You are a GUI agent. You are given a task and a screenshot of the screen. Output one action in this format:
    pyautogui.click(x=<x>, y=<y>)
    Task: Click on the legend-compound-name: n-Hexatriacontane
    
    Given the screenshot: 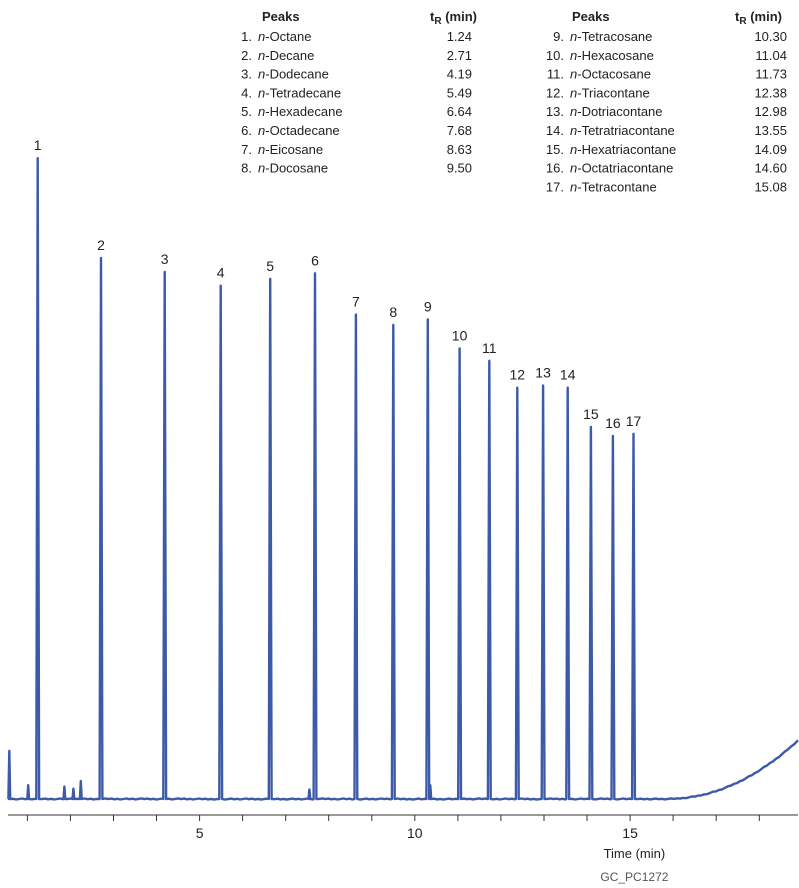 What is the action you would take?
    pyautogui.click(x=623, y=149)
    